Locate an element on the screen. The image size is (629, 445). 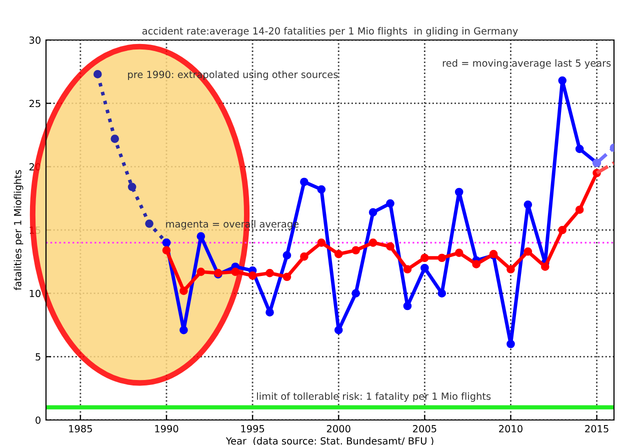
y-axis-title: fatalities per 1 Mioflights is located at coordinates (19, 230).